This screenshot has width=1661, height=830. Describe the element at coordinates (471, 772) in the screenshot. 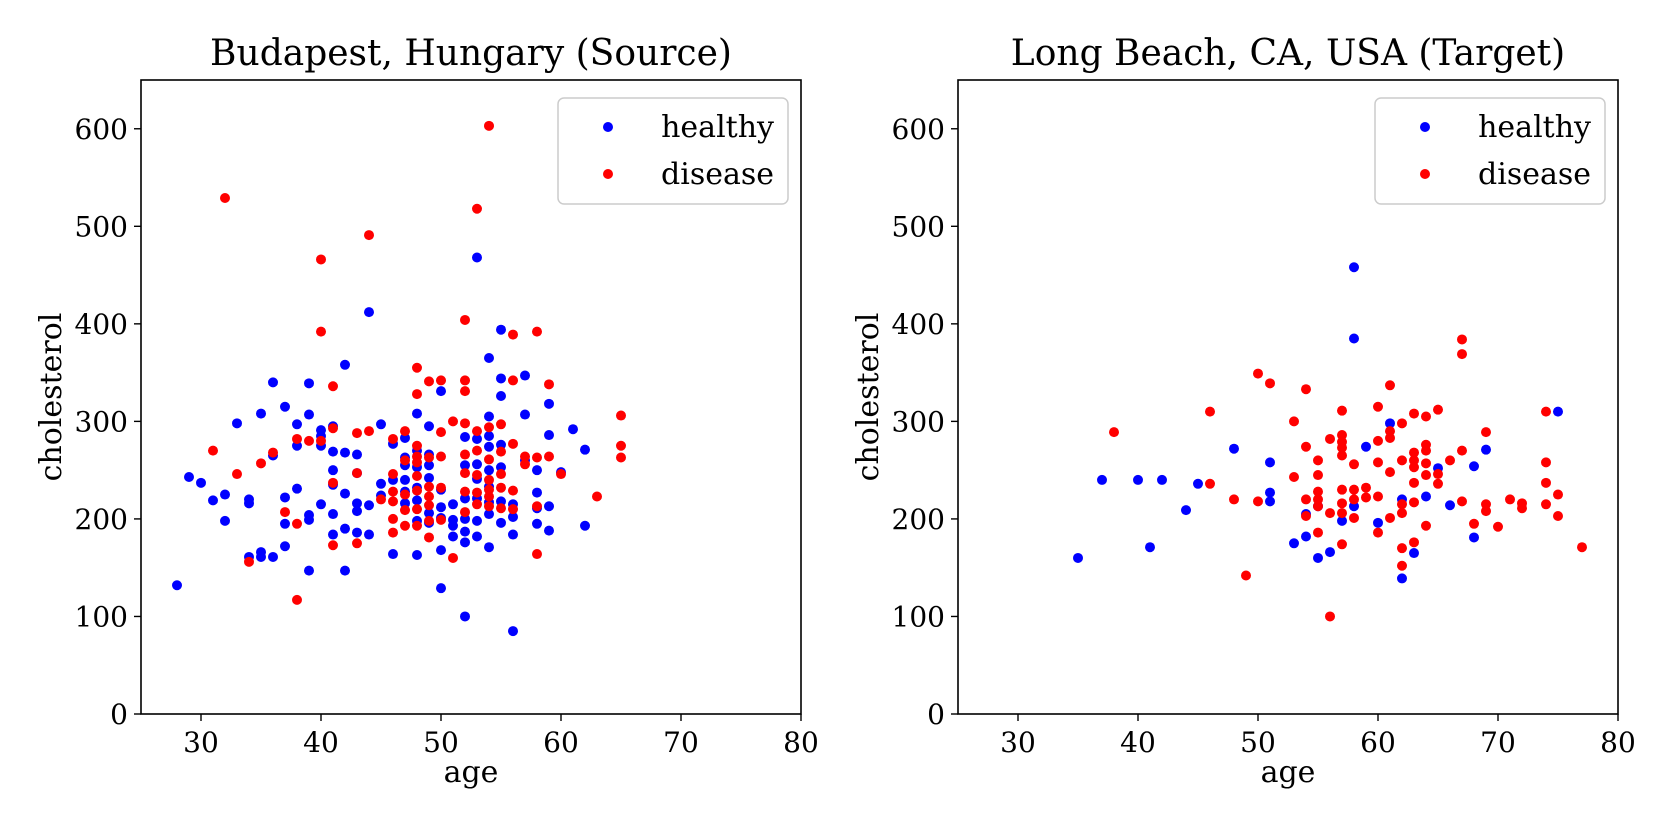

I see `x-axis-label: age` at that location.